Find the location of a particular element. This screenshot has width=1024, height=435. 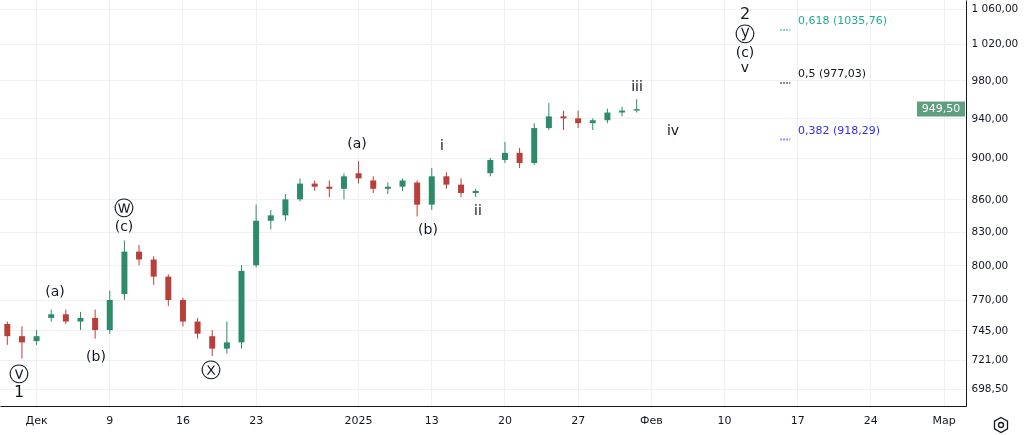

annotation: i is located at coordinates (442, 145).